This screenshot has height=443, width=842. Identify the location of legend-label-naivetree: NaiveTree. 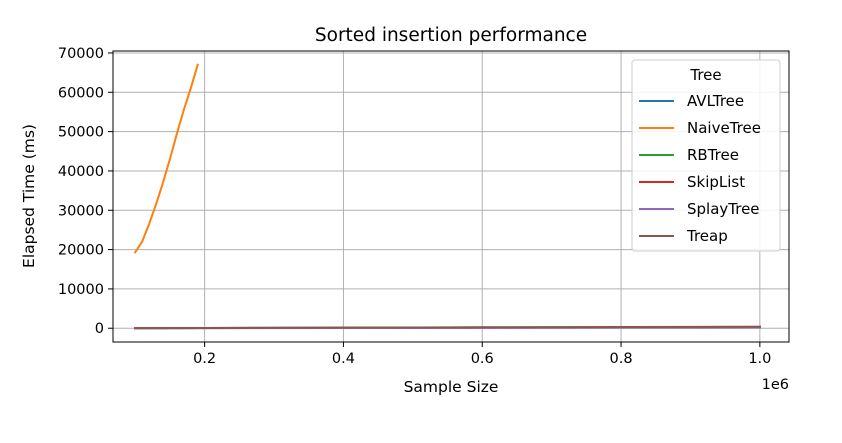
(724, 128).